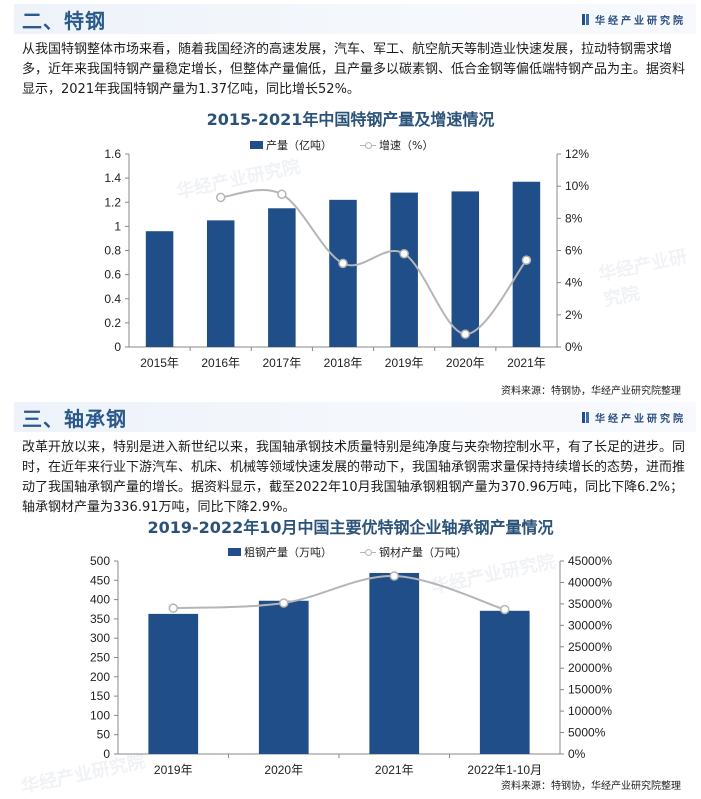 The height and width of the screenshot is (799, 701). I want to click on section-header-bearing-steel: 三、轴承钢 华经产业研究院, so click(355, 417).